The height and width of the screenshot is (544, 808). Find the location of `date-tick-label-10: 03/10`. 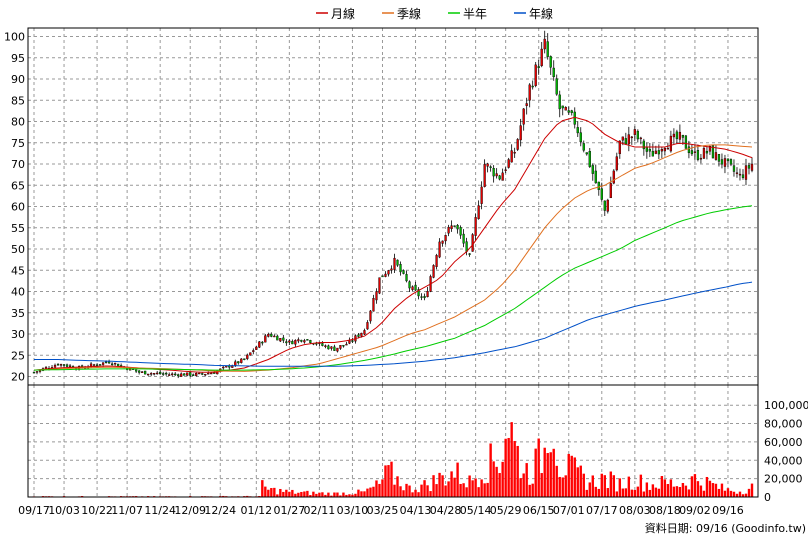

date-tick-label-10: 03/10 is located at coordinates (353, 510).